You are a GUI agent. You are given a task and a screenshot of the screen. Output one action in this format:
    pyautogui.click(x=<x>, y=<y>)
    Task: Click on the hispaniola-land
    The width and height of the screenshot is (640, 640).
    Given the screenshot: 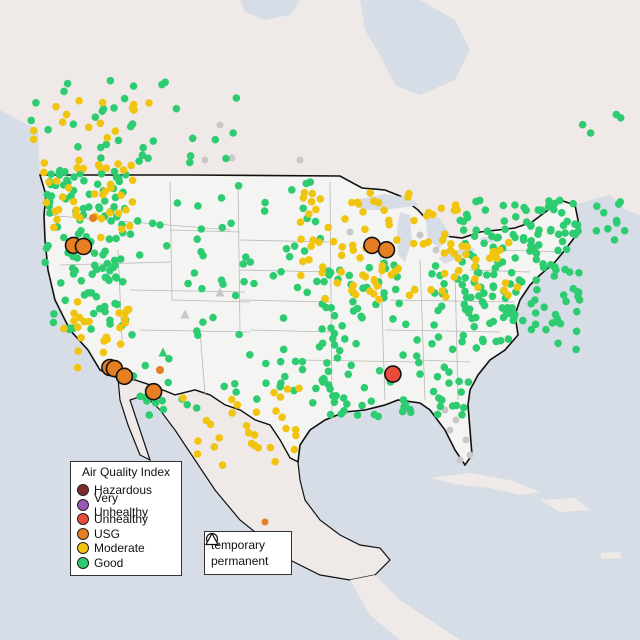 What is the action you would take?
    pyautogui.click(x=565, y=505)
    